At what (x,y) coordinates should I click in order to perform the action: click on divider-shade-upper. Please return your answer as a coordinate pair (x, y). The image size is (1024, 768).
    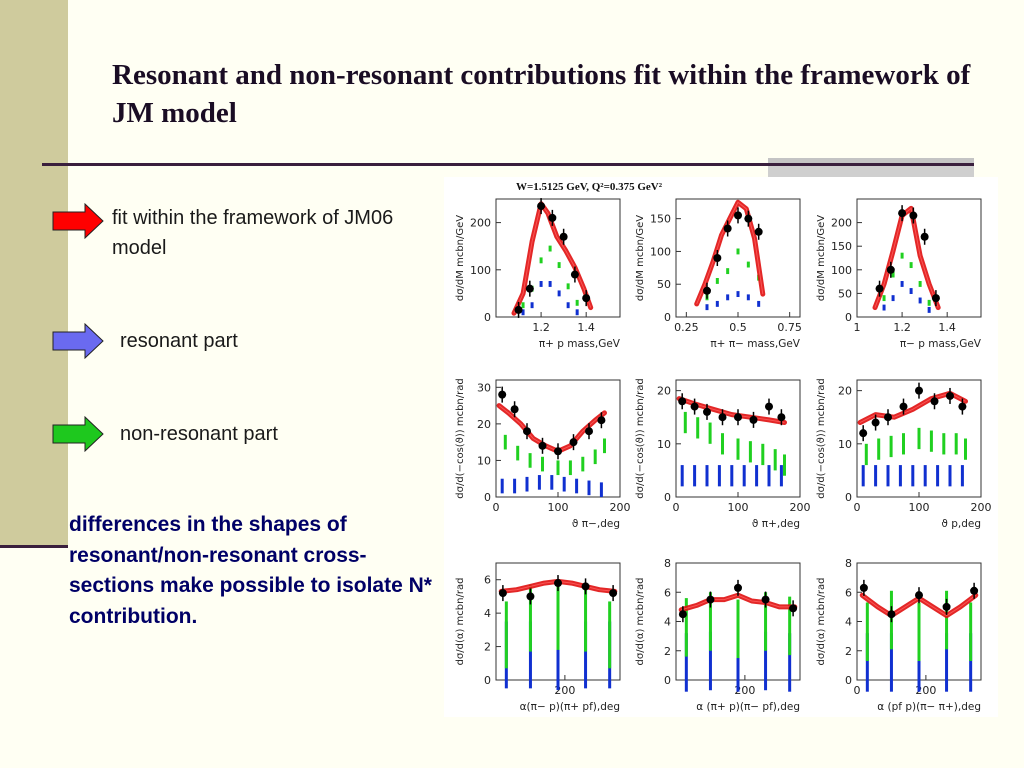
    Looking at the image, I should click on (871, 160).